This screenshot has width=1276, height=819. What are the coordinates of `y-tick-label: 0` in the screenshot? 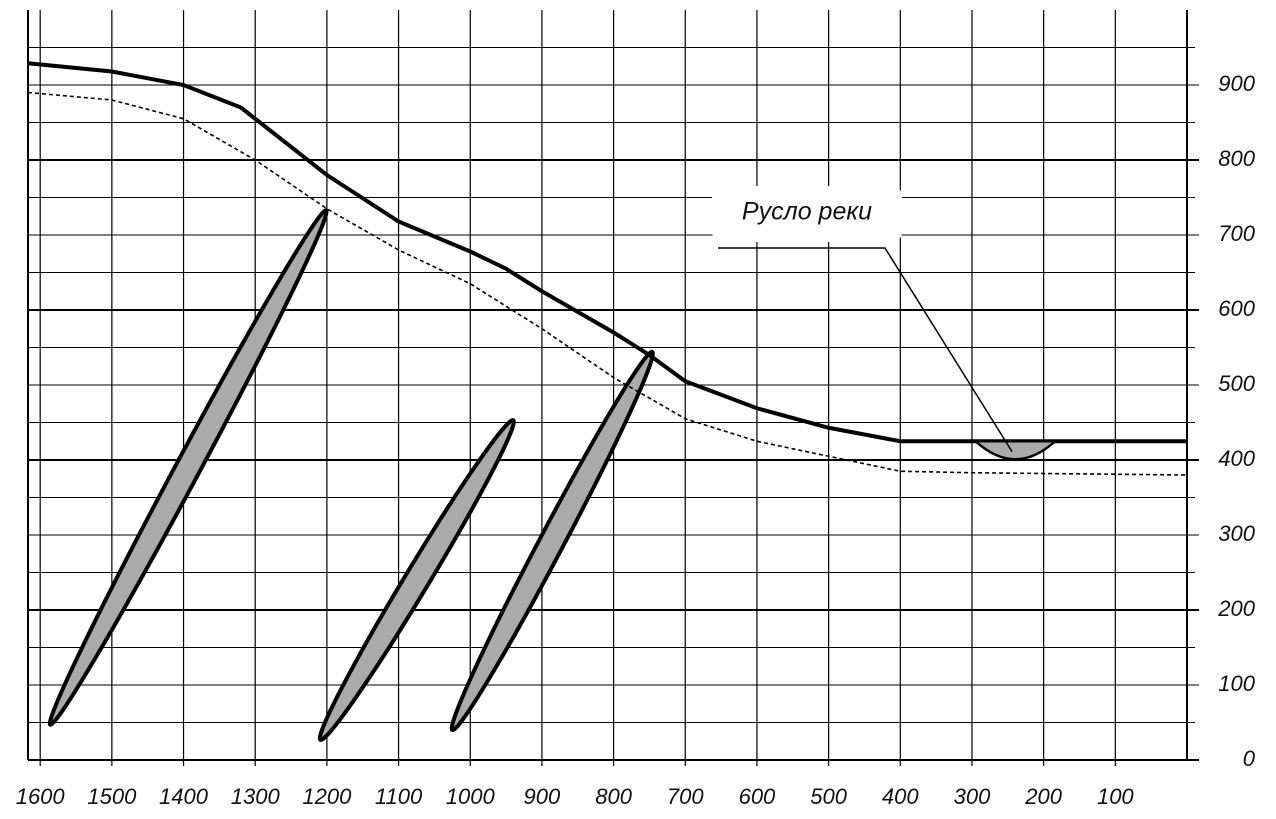 It's located at (1249, 758).